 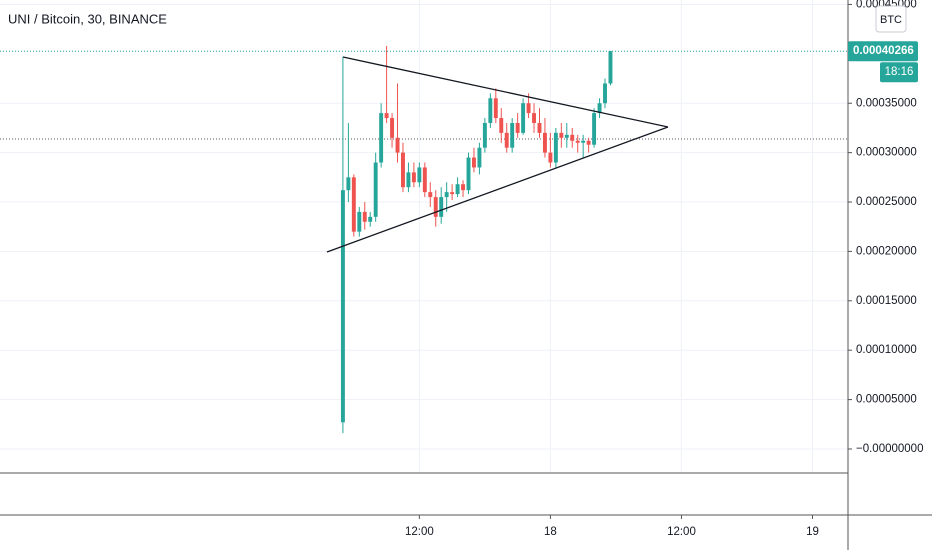 What do you see at coordinates (886, 153) in the screenshot?
I see `y-tick-label: 0.00030000` at bounding box center [886, 153].